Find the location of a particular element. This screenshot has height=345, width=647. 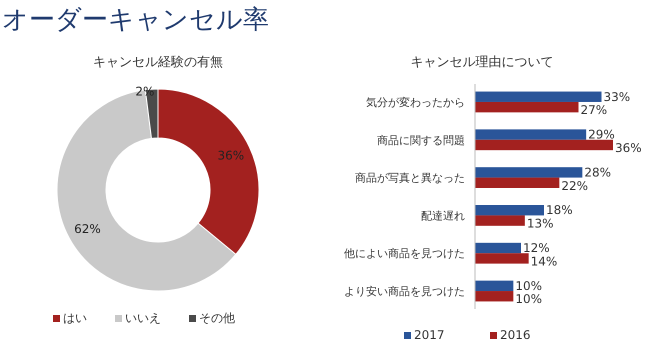

data-label: 13% is located at coordinates (540, 223).